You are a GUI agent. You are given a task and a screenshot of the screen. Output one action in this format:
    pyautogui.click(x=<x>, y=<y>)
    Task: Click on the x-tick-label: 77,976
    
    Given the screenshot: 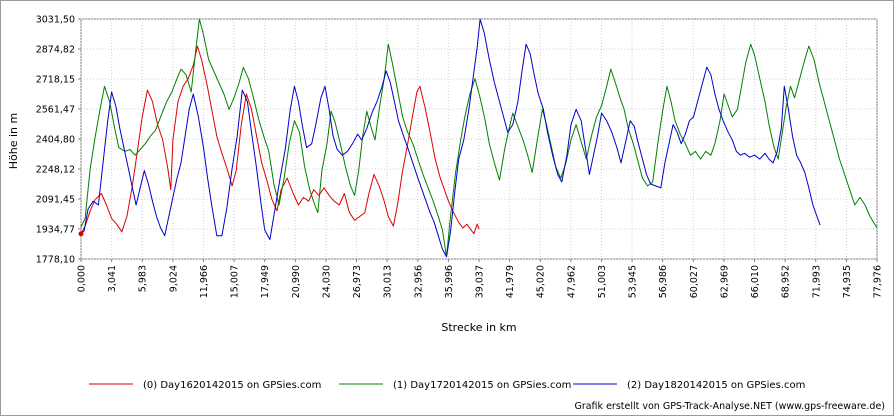 What is the action you would take?
    pyautogui.click(x=878, y=281)
    